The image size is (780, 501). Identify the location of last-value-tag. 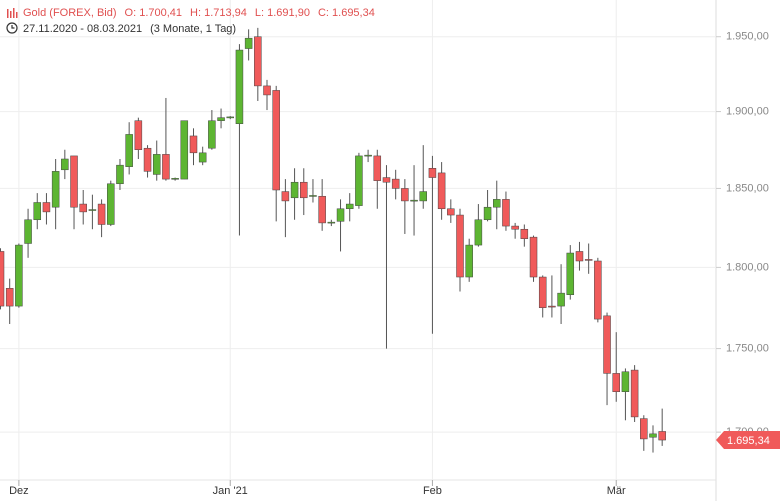
(748, 440).